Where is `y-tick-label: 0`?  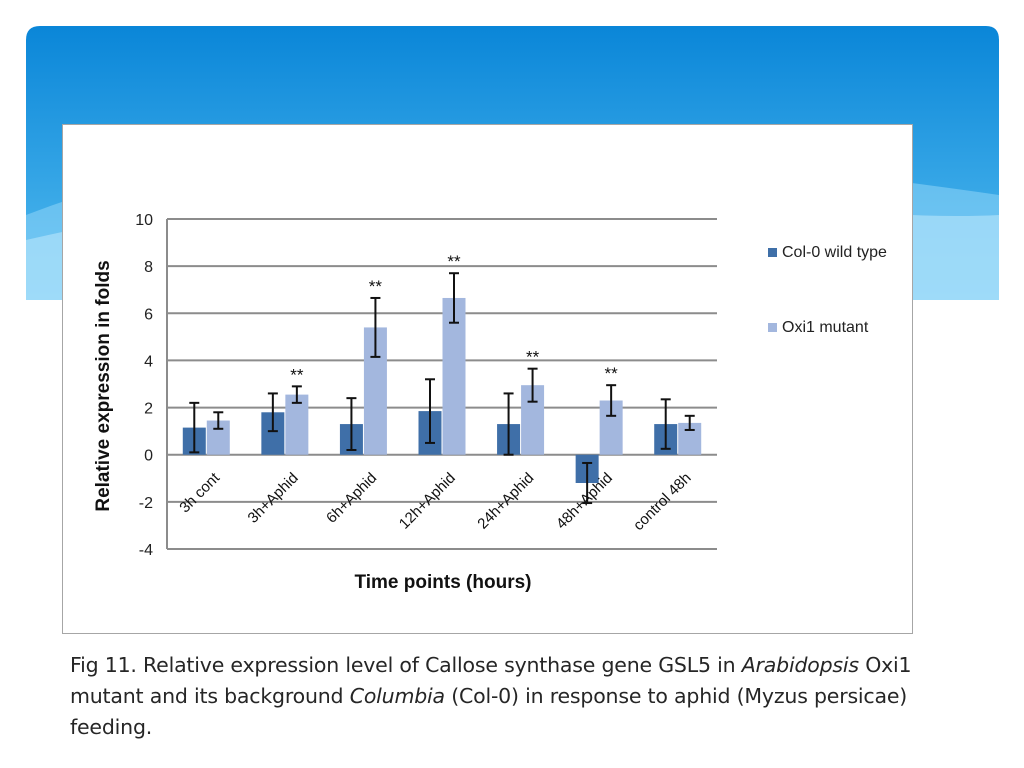
y-tick-label: 0 is located at coordinates (148, 456).